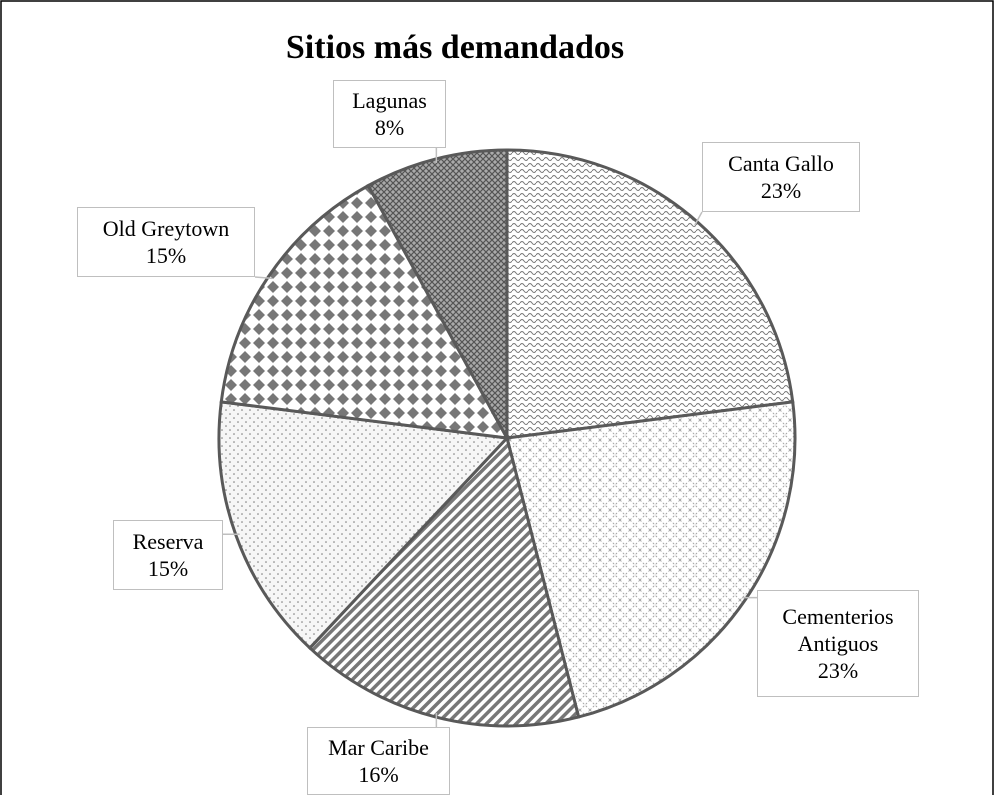 The height and width of the screenshot is (795, 995). Describe the element at coordinates (781, 177) in the screenshot. I see `data-label: Canta Gallo 23%` at that location.